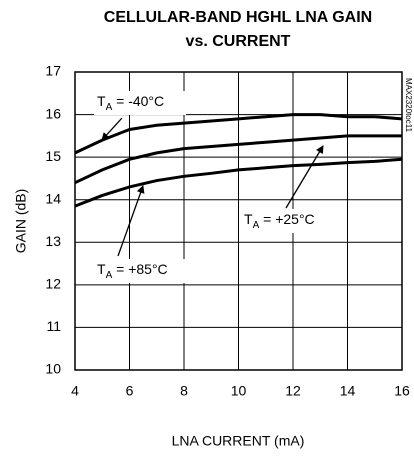 Image resolution: width=414 pixels, height=457 pixels. I want to click on annotation: TA = +85°C, so click(132, 271).